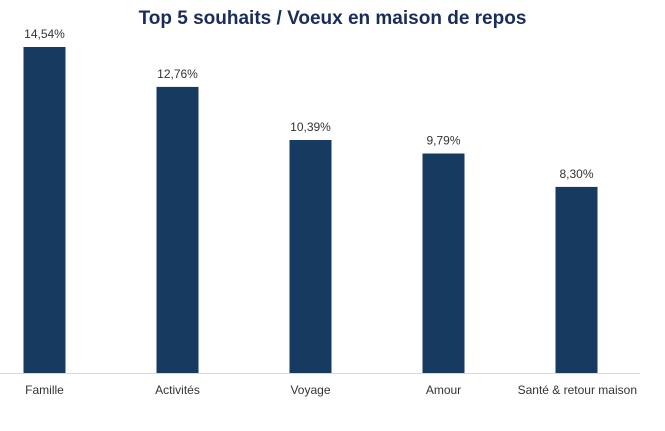 This screenshot has width=665, height=431. What do you see at coordinates (44, 210) in the screenshot?
I see `bar-famille` at bounding box center [44, 210].